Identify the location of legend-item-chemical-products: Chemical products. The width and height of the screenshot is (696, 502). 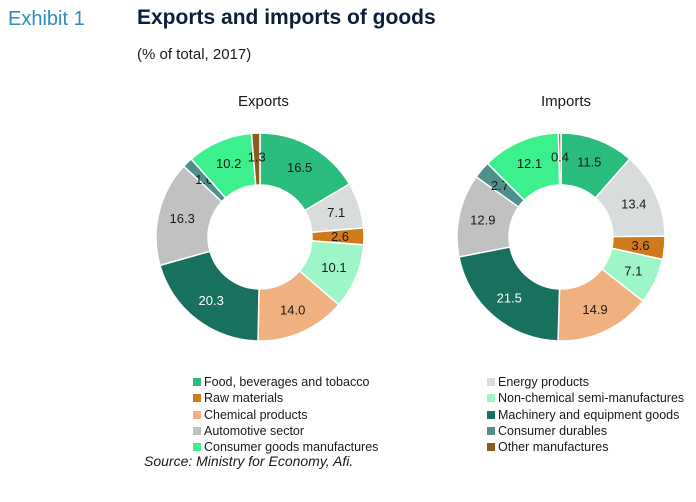
(285, 415).